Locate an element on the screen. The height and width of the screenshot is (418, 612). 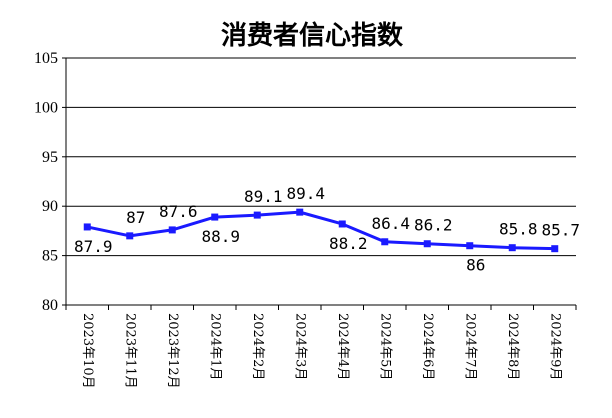
data-label: 87.6 is located at coordinates (178, 211).